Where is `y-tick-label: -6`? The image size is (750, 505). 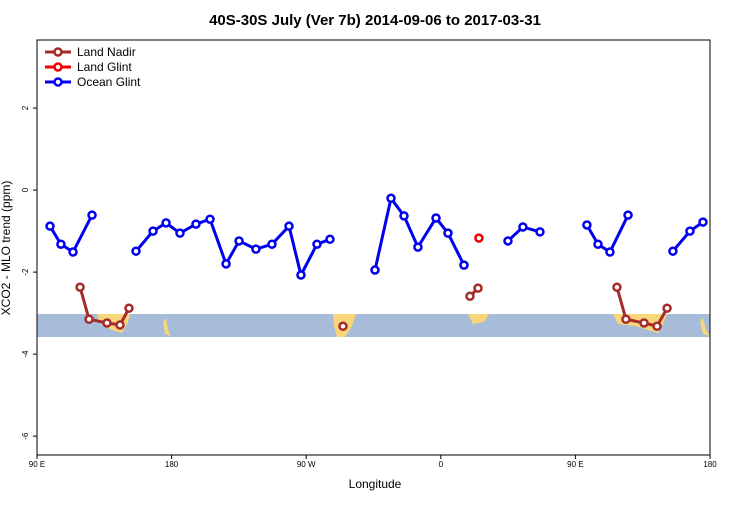 y-tick-label: -6 is located at coordinates (25, 436).